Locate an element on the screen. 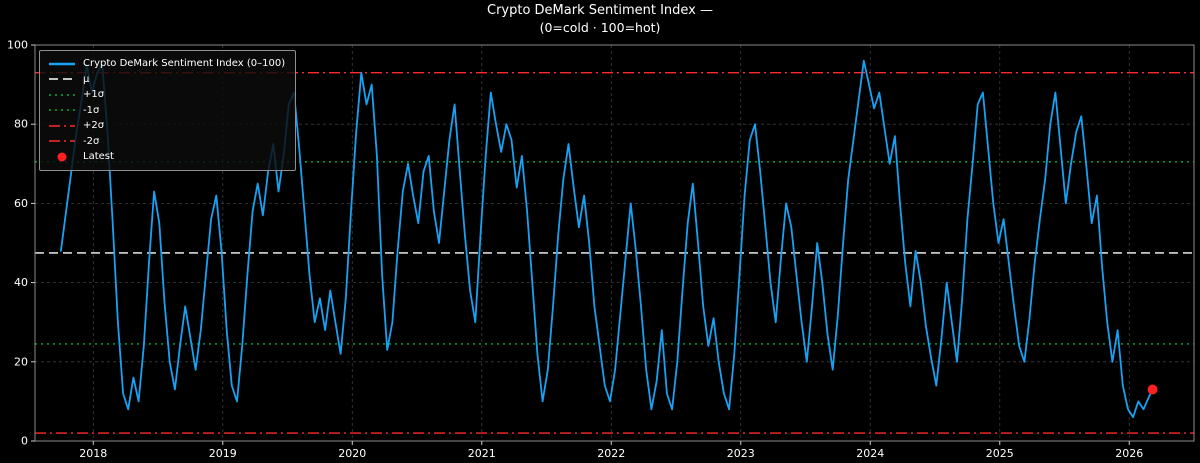 This screenshot has width=1200, height=463. legend-item: -1σ is located at coordinates (166, 111).